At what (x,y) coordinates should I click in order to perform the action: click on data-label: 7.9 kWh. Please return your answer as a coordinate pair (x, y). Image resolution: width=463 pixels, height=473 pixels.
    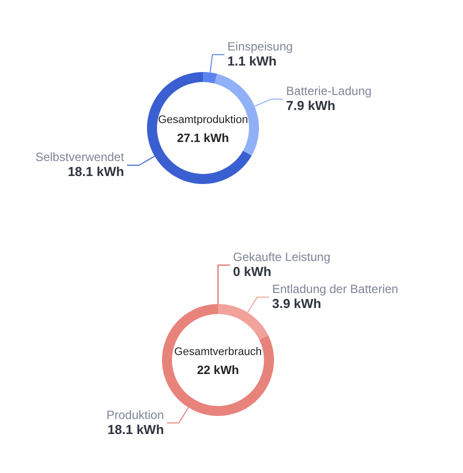
    Looking at the image, I should click on (311, 106).